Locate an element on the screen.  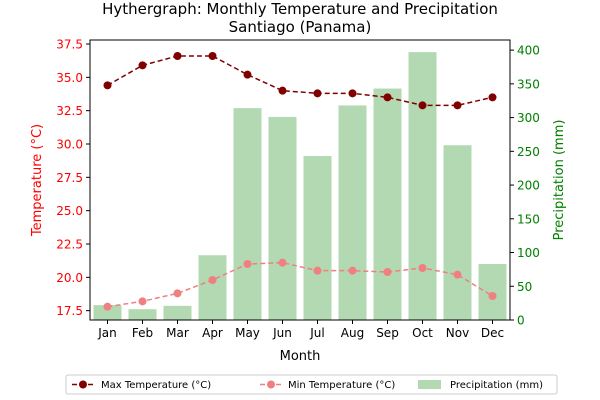
max-temp-point-dec is located at coordinates (492, 97).